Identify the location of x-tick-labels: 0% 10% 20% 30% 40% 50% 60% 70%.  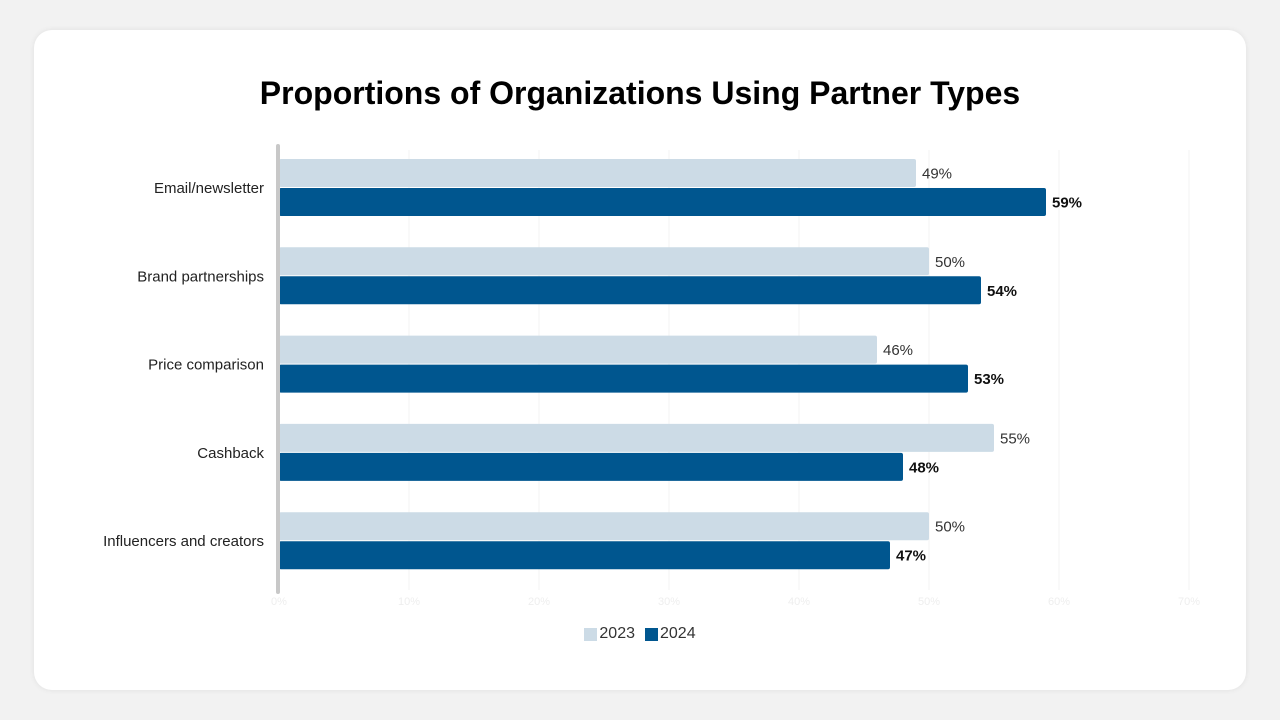
(735, 602).